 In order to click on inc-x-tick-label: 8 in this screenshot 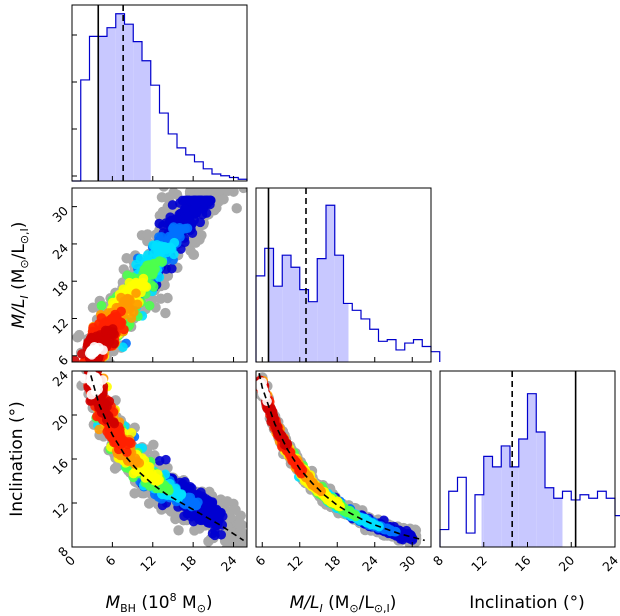, I will do `click(438, 560)`.